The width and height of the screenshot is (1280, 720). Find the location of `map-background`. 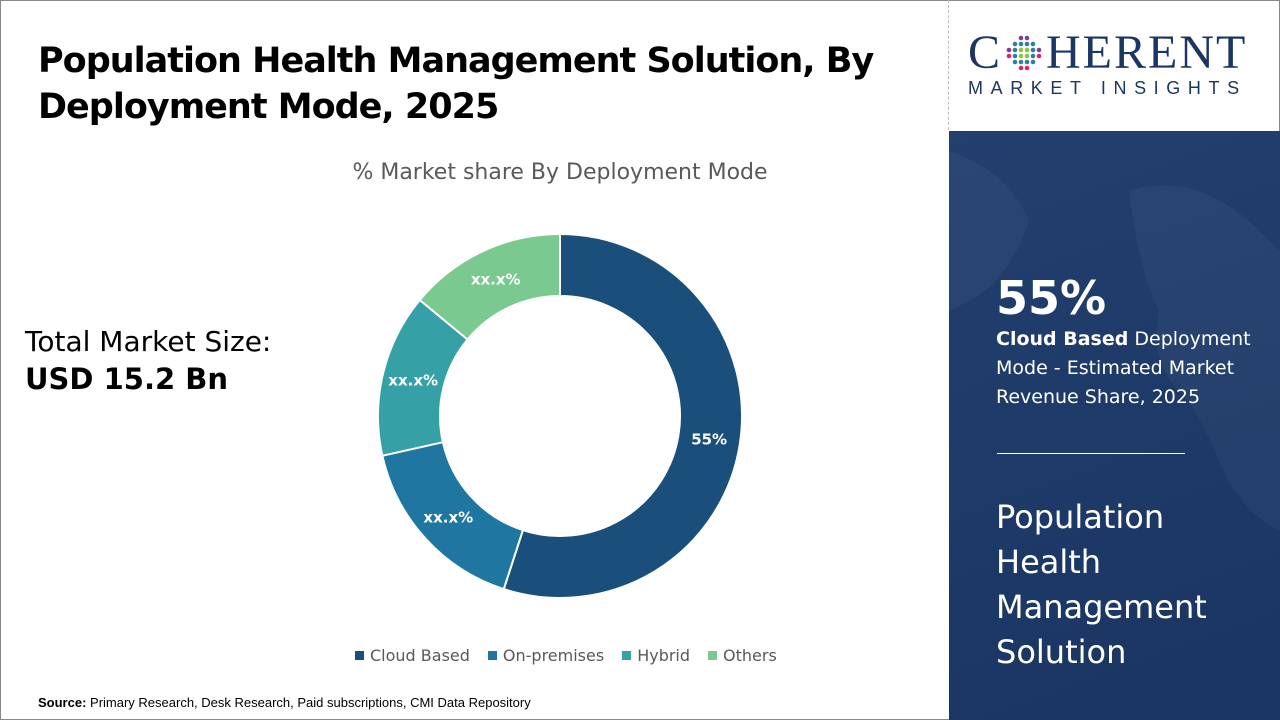

map-background is located at coordinates (1114, 341).